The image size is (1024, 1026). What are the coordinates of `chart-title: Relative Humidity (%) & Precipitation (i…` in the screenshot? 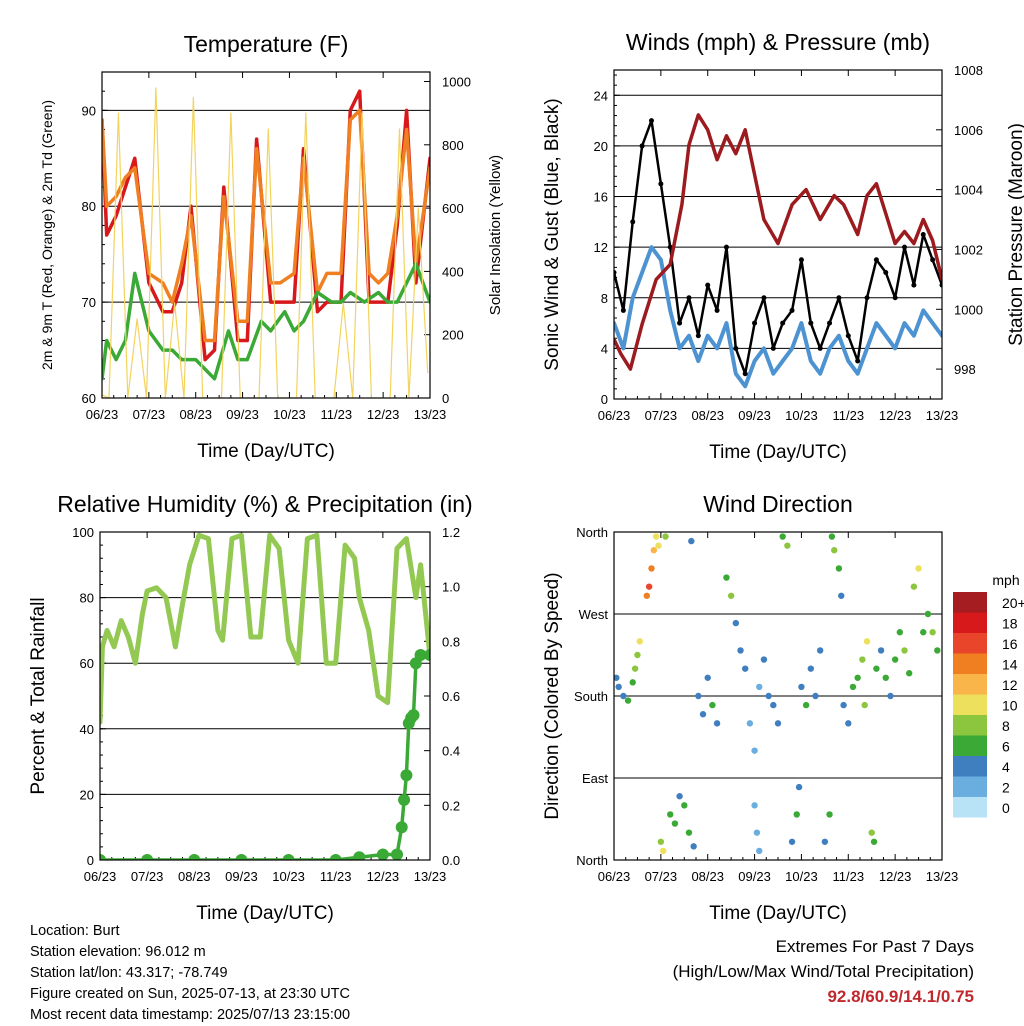 It's located at (264, 504).